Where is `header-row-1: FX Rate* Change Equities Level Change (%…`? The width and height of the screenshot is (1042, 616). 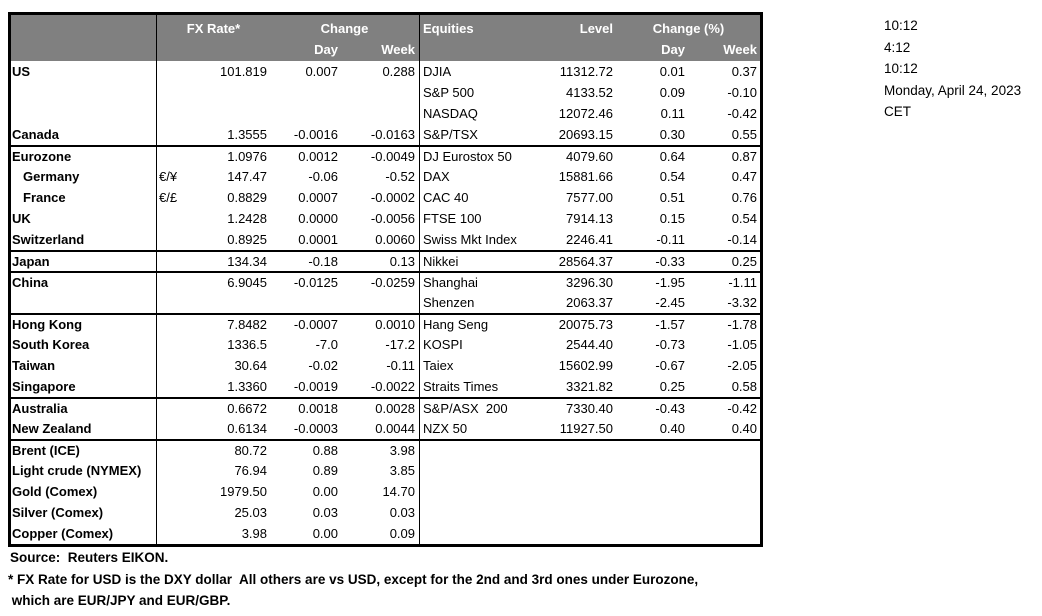 header-row-1: FX Rate* Change Equities Level Change (%… is located at coordinates (385, 27).